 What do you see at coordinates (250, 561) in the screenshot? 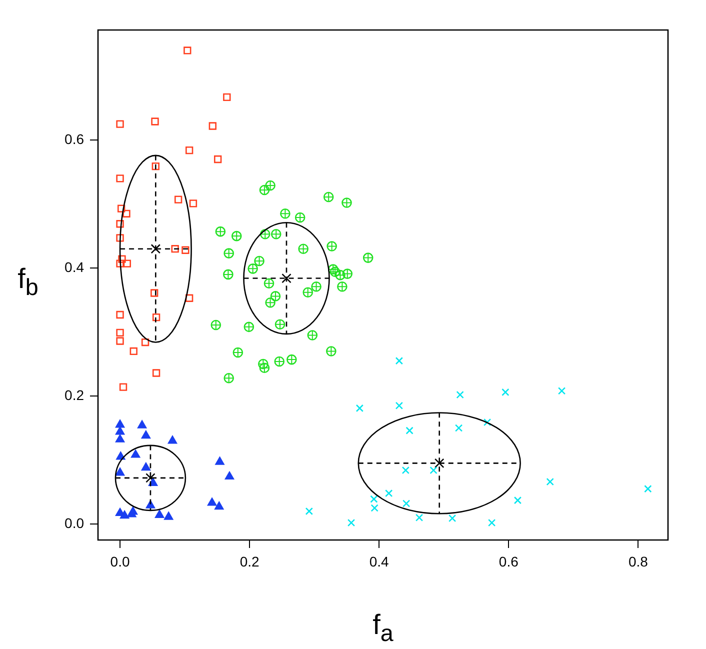
I see `x-tick-label: 0.2` at bounding box center [250, 561].